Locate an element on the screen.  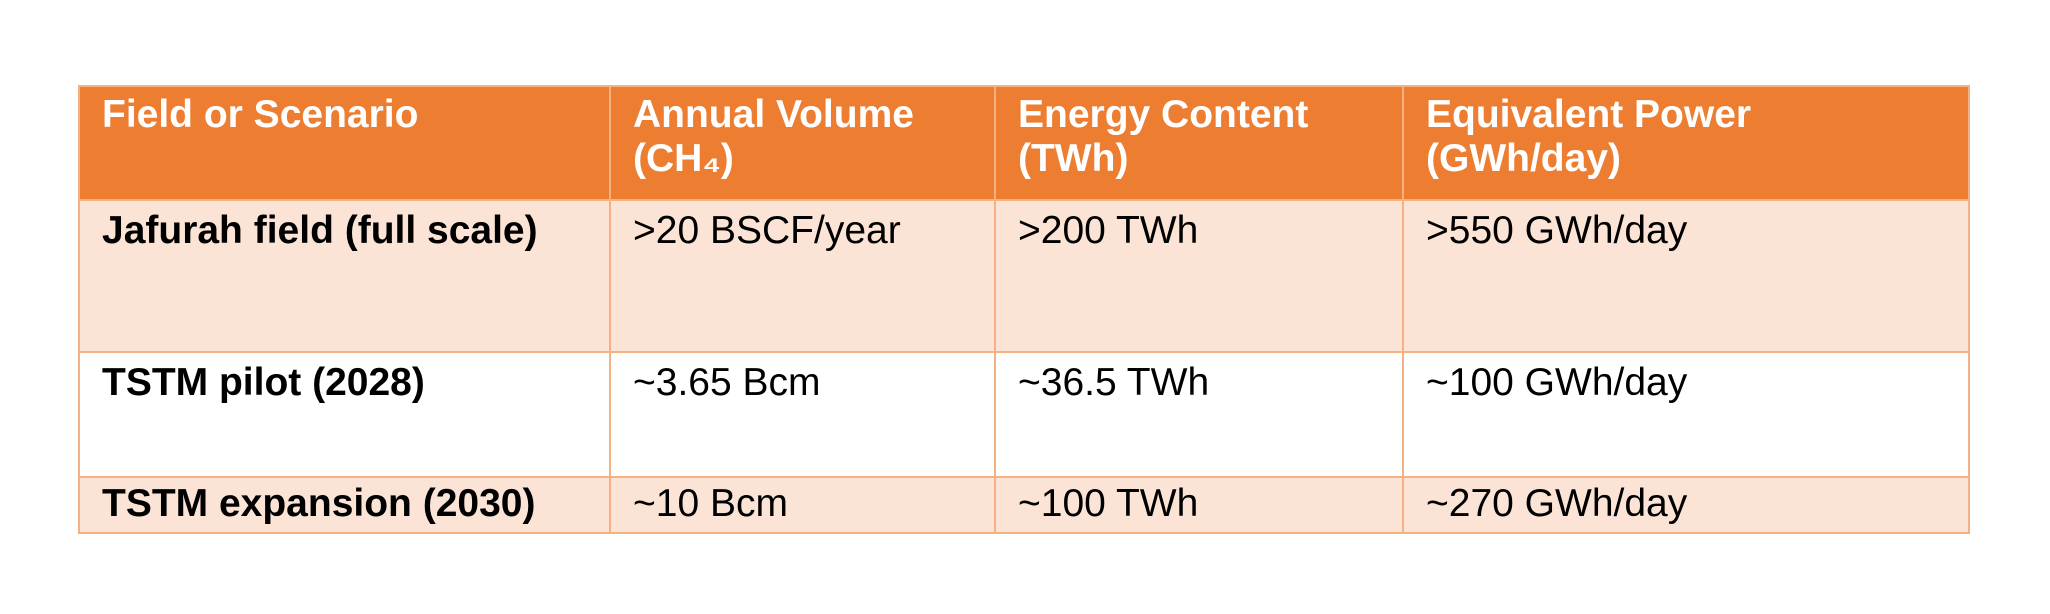
annual-volume-cell: >20 BSCF/year is located at coordinates (802, 276).